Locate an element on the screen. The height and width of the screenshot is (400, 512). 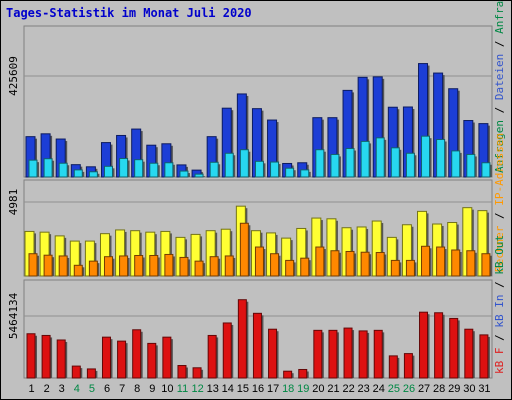
day-label: 21 is located at coordinates (333, 389).